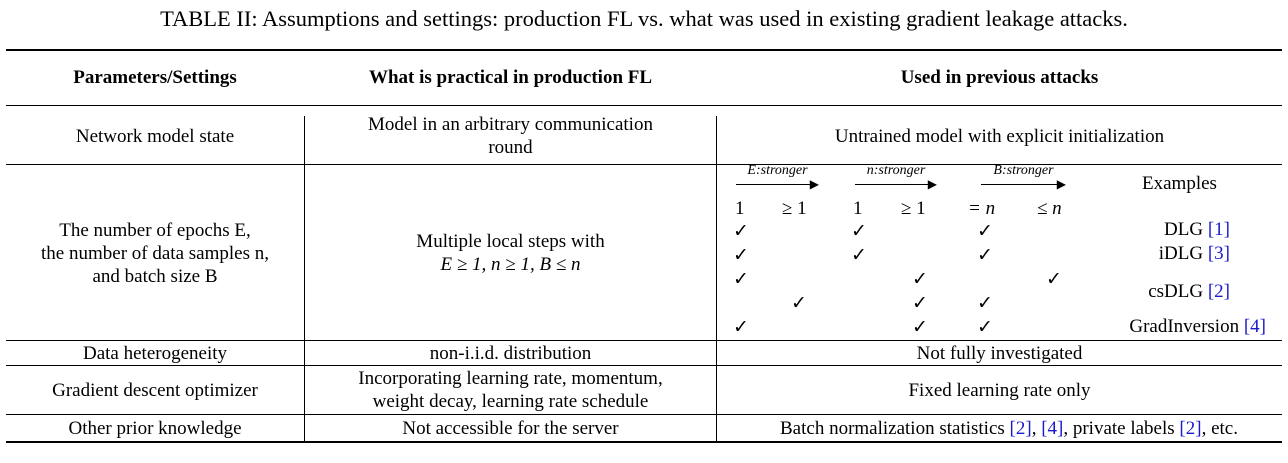  Describe the element at coordinates (999, 77) in the screenshot. I see `header-previous: Used in previous attacks` at that location.